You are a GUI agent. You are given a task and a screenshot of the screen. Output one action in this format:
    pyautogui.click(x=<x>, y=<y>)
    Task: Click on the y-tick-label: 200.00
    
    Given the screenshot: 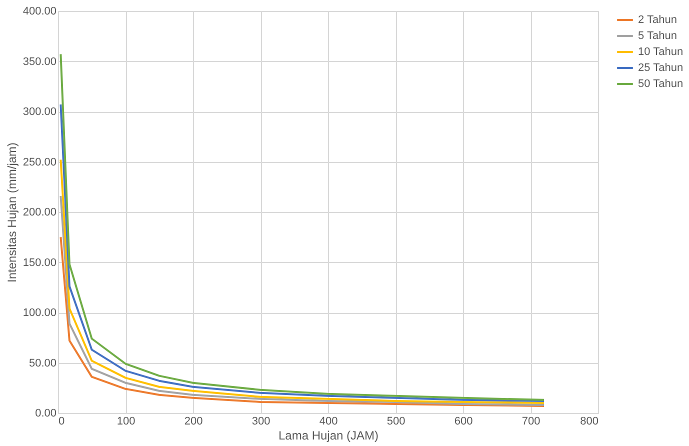 What is the action you would take?
    pyautogui.click(x=39, y=212)
    